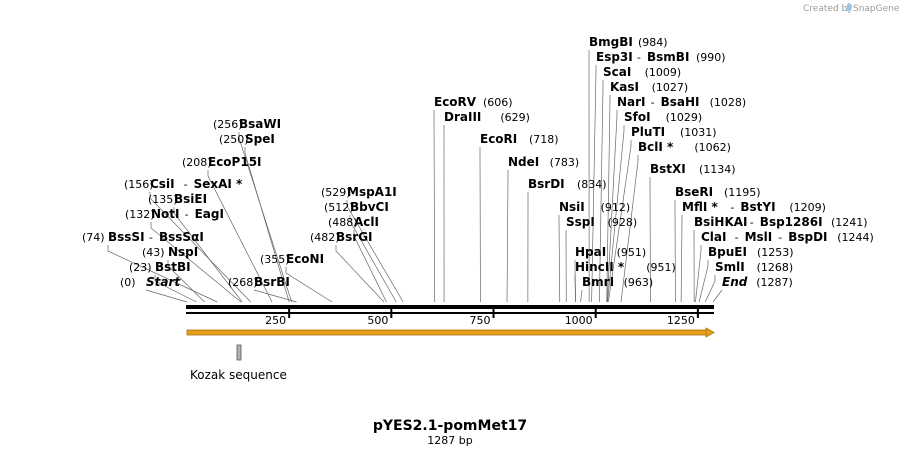 Image resolution: width=901 pixels, height=456 pixels. Describe the element at coordinates (610, 252) in the screenshot. I see `site-hpai: HpaI (951)` at that location.